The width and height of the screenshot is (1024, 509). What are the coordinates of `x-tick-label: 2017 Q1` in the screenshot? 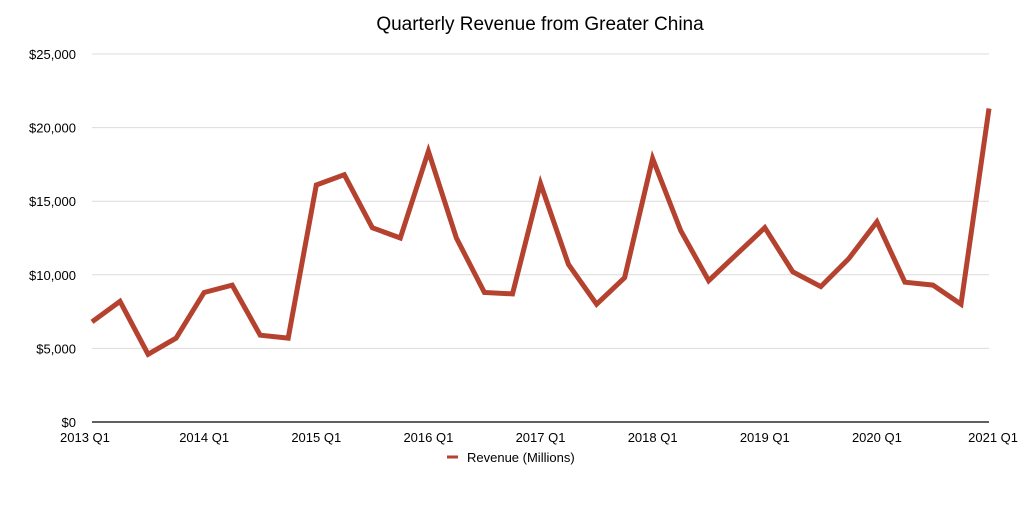 It's located at (541, 437).